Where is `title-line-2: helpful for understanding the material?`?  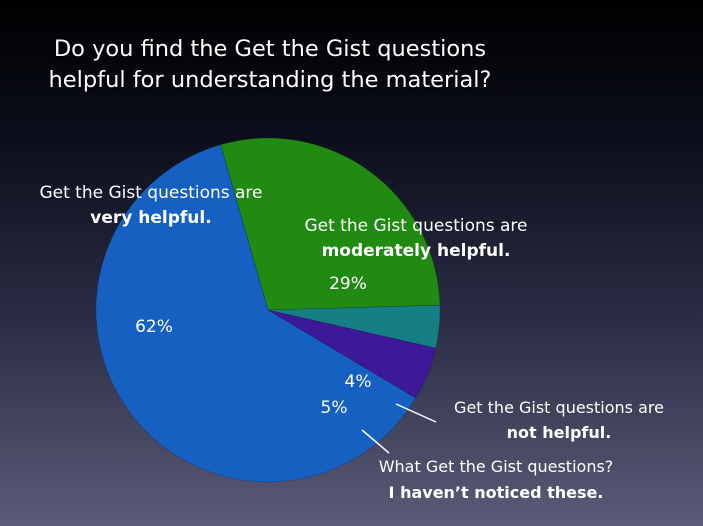
title-line-2: helpful for understanding the material? is located at coordinates (270, 80).